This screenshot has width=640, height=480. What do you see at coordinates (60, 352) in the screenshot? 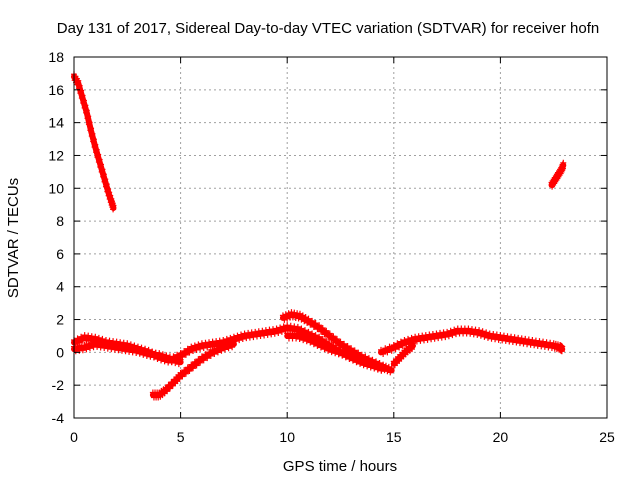
I see `y-tick-label: 0` at bounding box center [60, 352].